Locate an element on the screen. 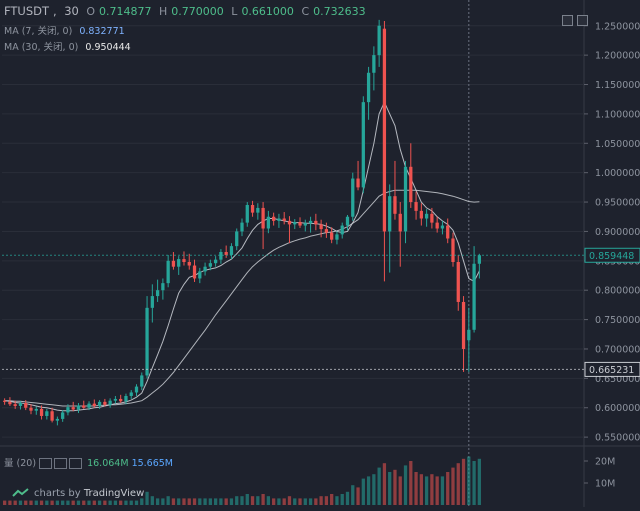 The width and height of the screenshot is (640, 511). symbol-name: FTUSDT is located at coordinates (27, 11).